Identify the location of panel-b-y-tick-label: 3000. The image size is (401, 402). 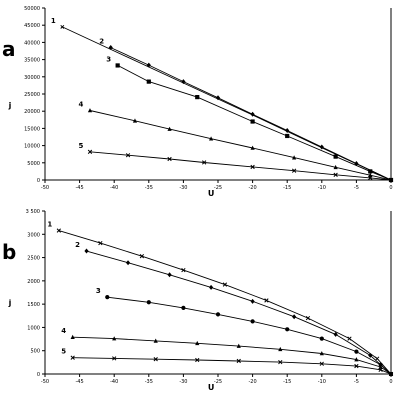
(33, 235).